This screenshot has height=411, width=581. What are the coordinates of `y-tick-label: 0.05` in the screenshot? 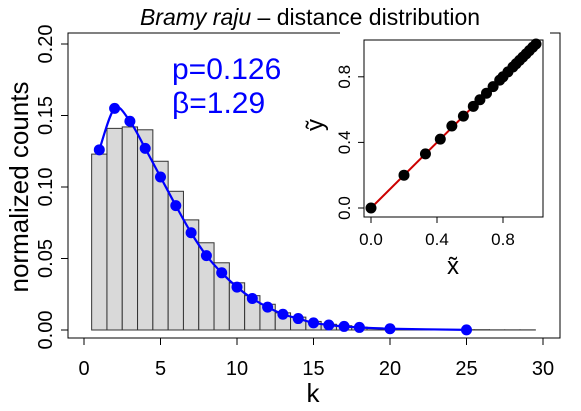 It's located at (46, 258).